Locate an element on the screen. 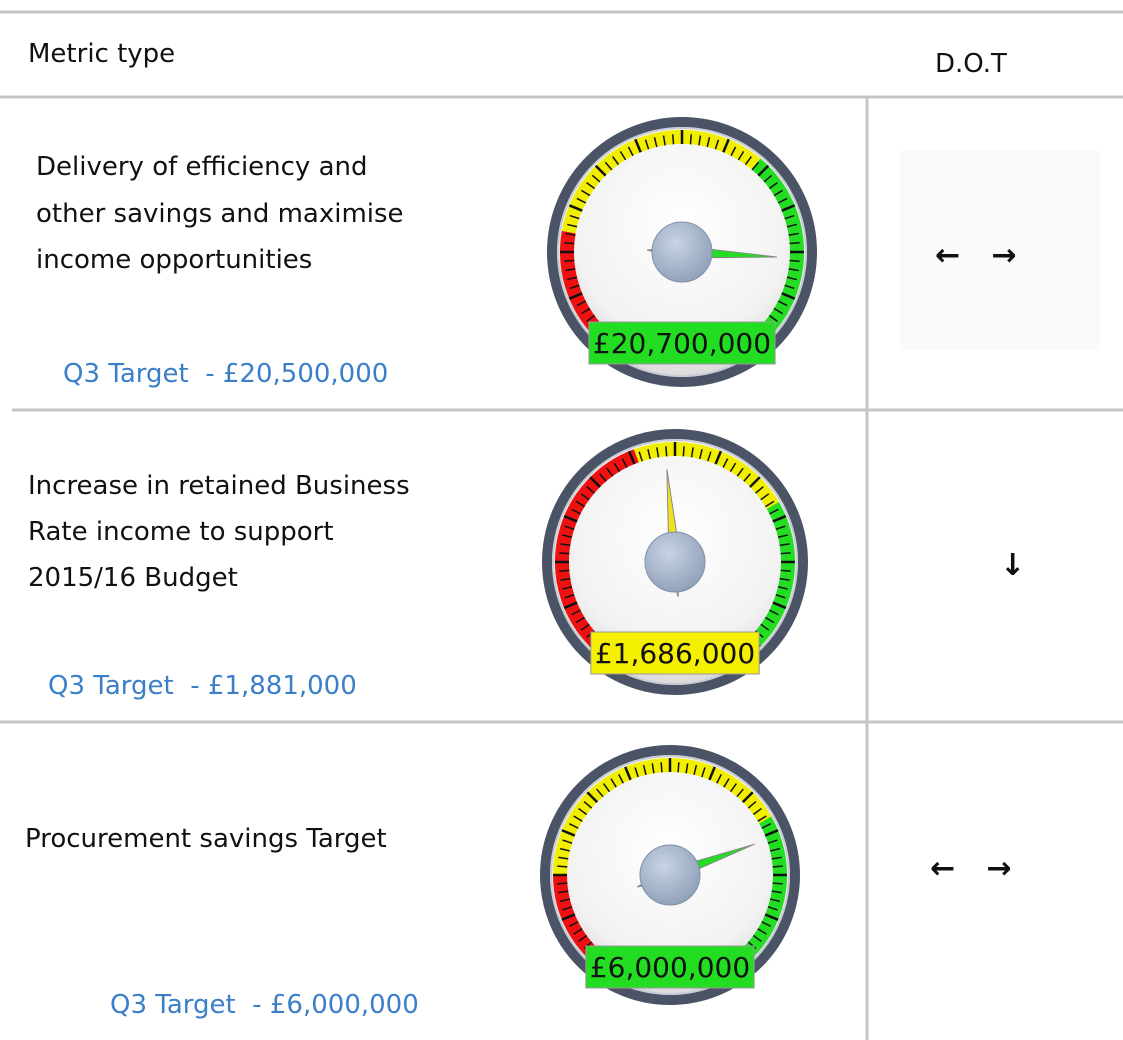 This screenshot has width=1123, height=1040. metric-text: 2015/16 Budget is located at coordinates (133, 578).